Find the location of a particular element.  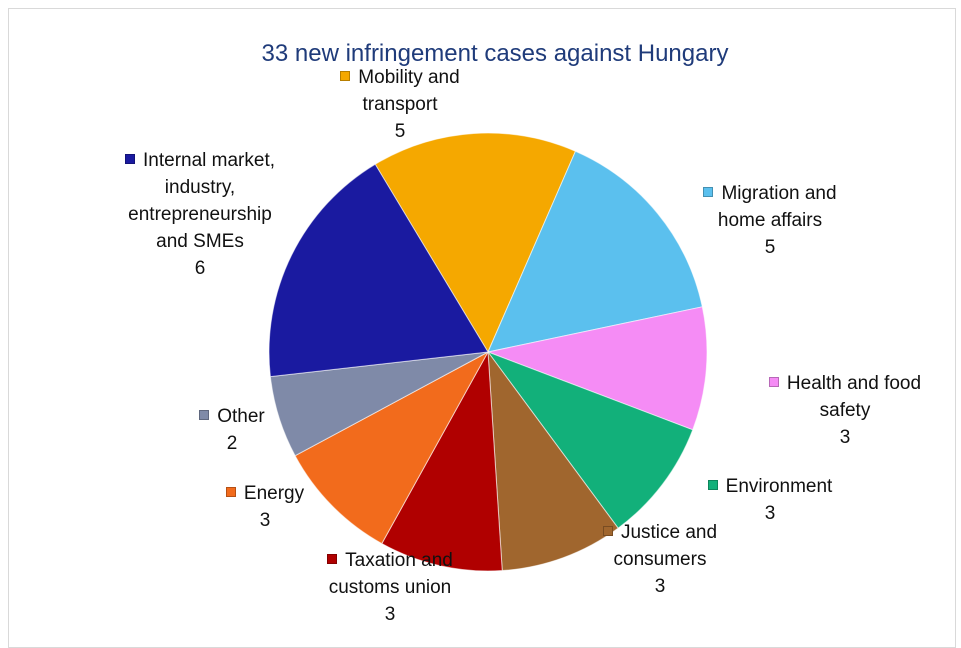

slice-label: Other 2 is located at coordinates (232, 430).